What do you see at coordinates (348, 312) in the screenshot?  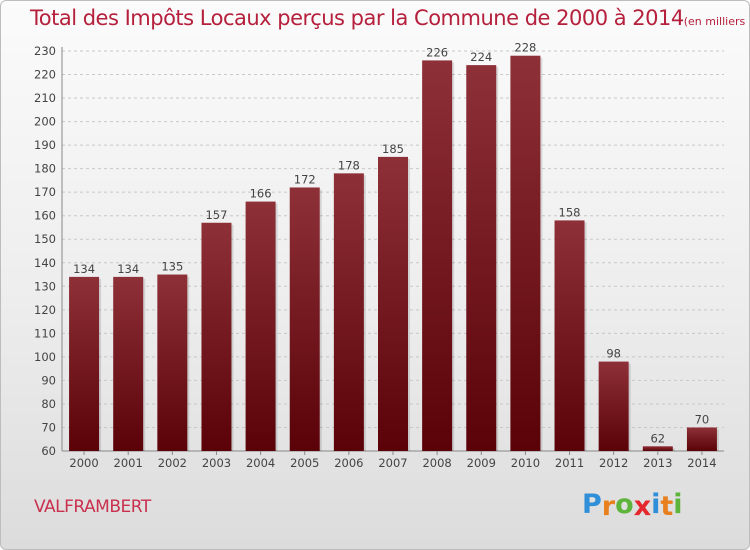 I see `bar-2006` at bounding box center [348, 312].